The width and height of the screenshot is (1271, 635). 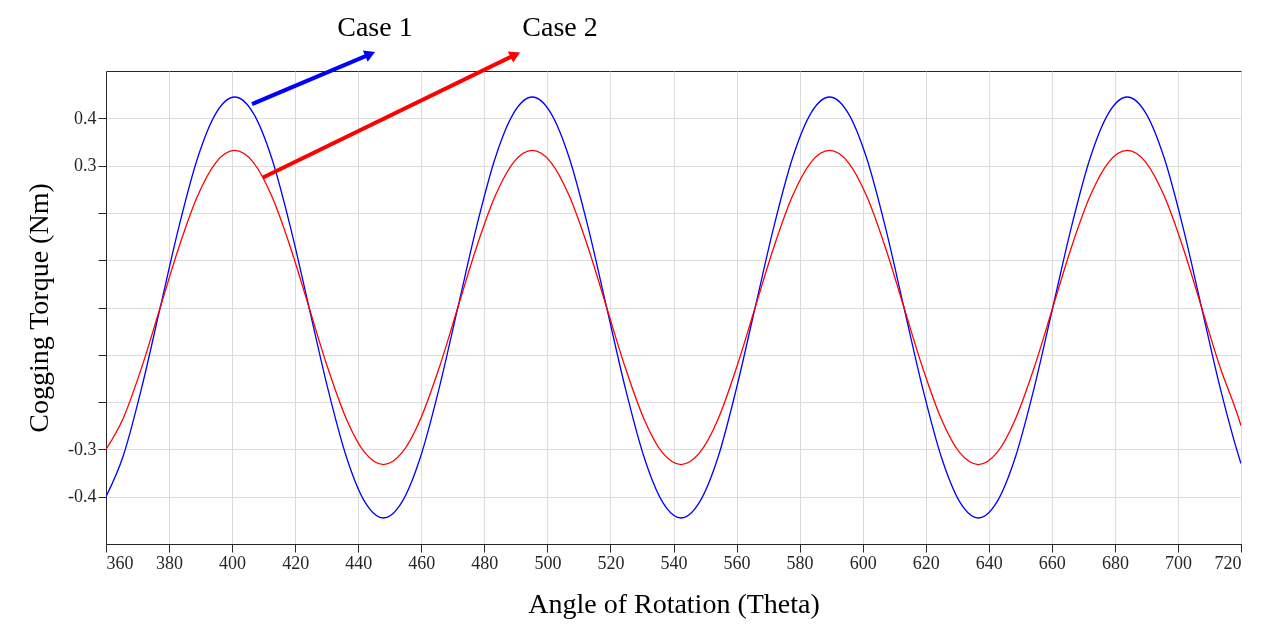 What do you see at coordinates (82, 448) in the screenshot?
I see `y-tick-label: -0.3` at bounding box center [82, 448].